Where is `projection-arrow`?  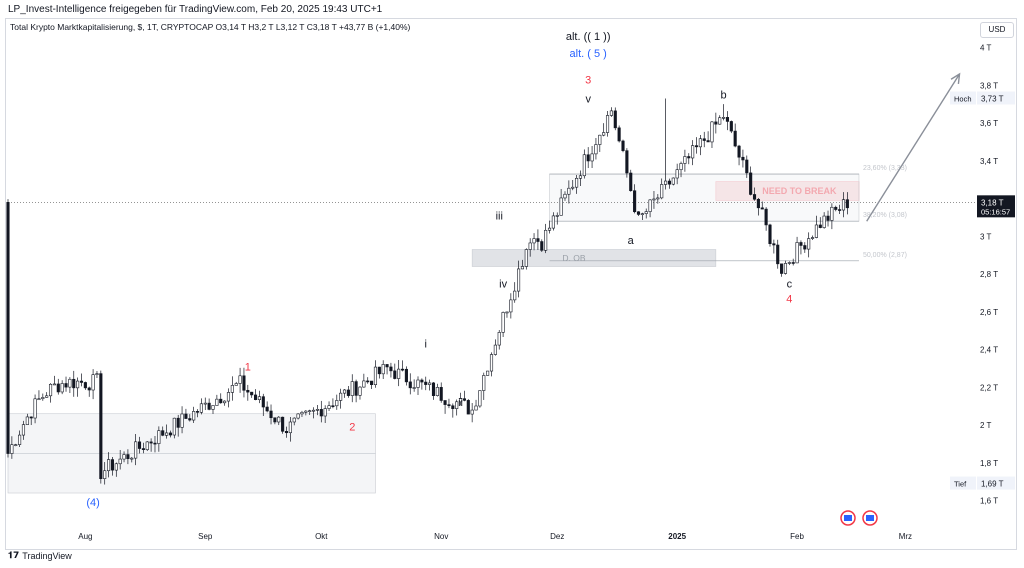
projection-arrow is located at coordinates (913, 147).